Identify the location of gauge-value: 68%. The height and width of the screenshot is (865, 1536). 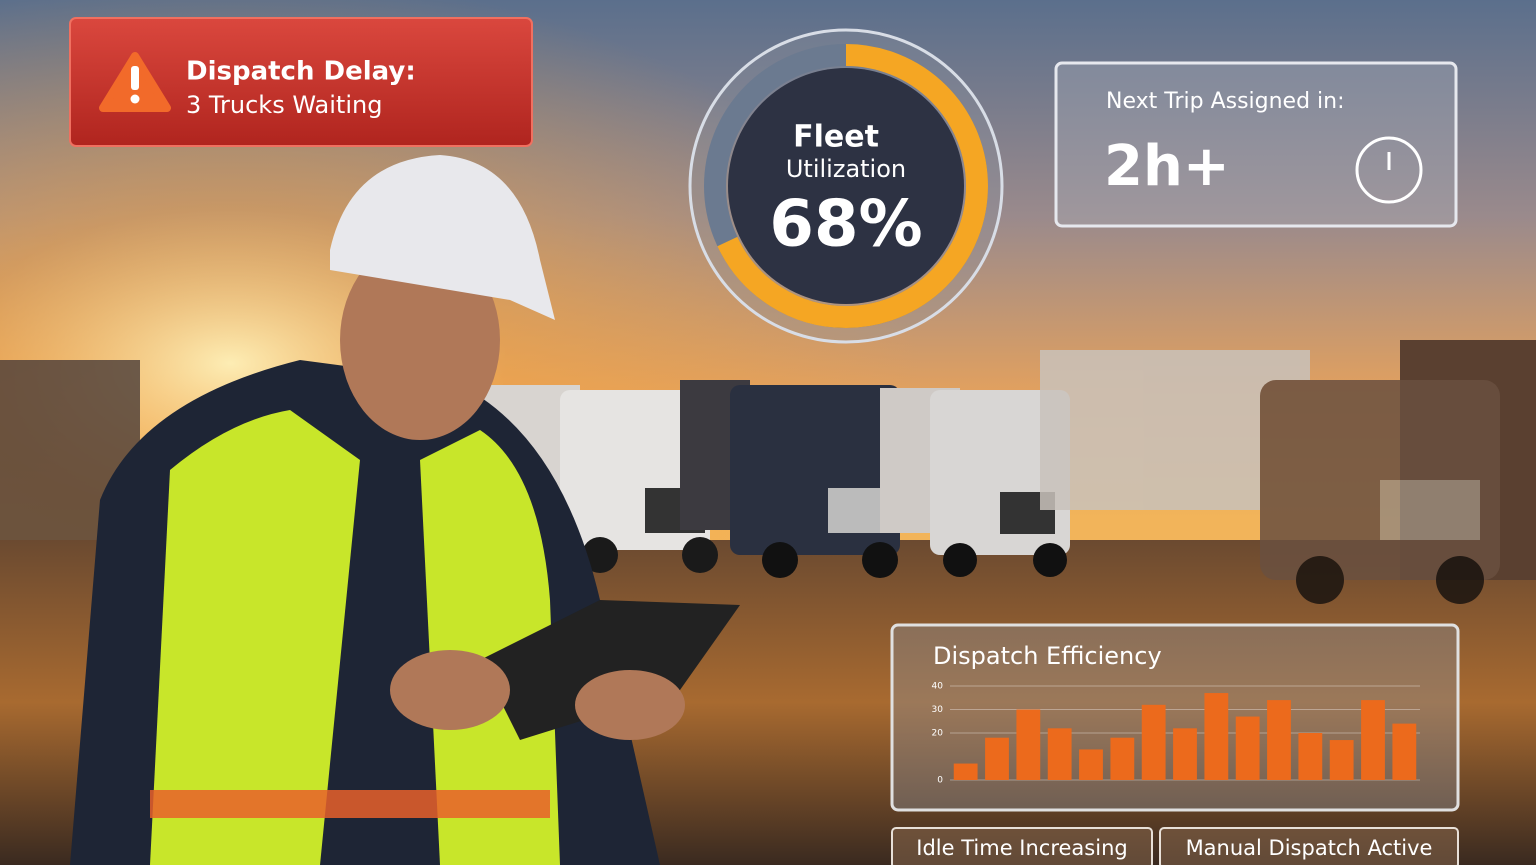
(845, 225).